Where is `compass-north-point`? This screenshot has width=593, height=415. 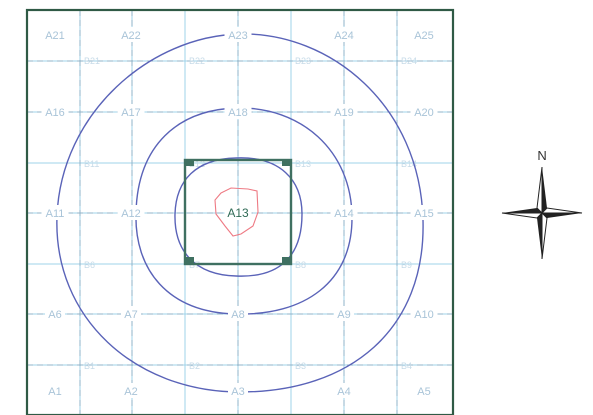 compass-north-point is located at coordinates (544, 190).